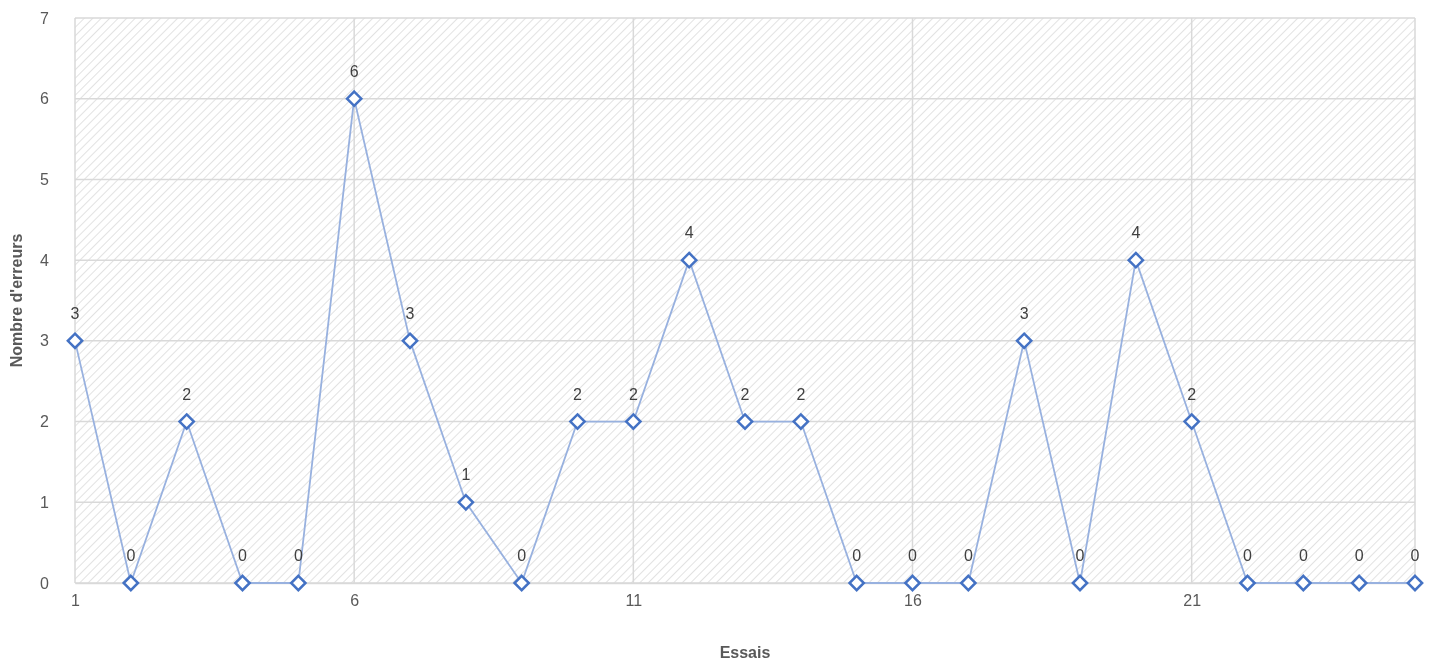 Image resolution: width=1434 pixels, height=664 pixels. Describe the element at coordinates (45, 341) in the screenshot. I see `y-tick-label: 3` at that location.